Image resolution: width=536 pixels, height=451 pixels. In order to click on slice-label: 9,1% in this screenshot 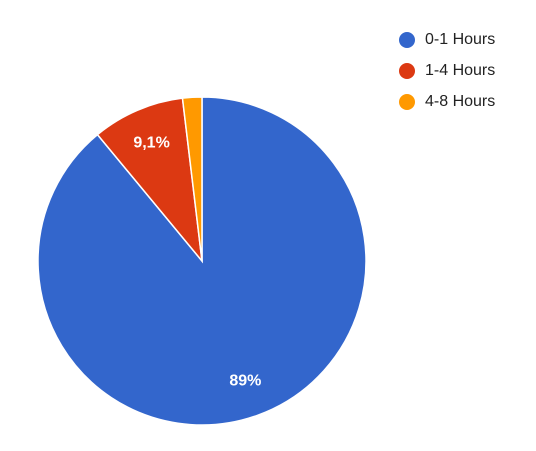, I will do `click(151, 143)`.